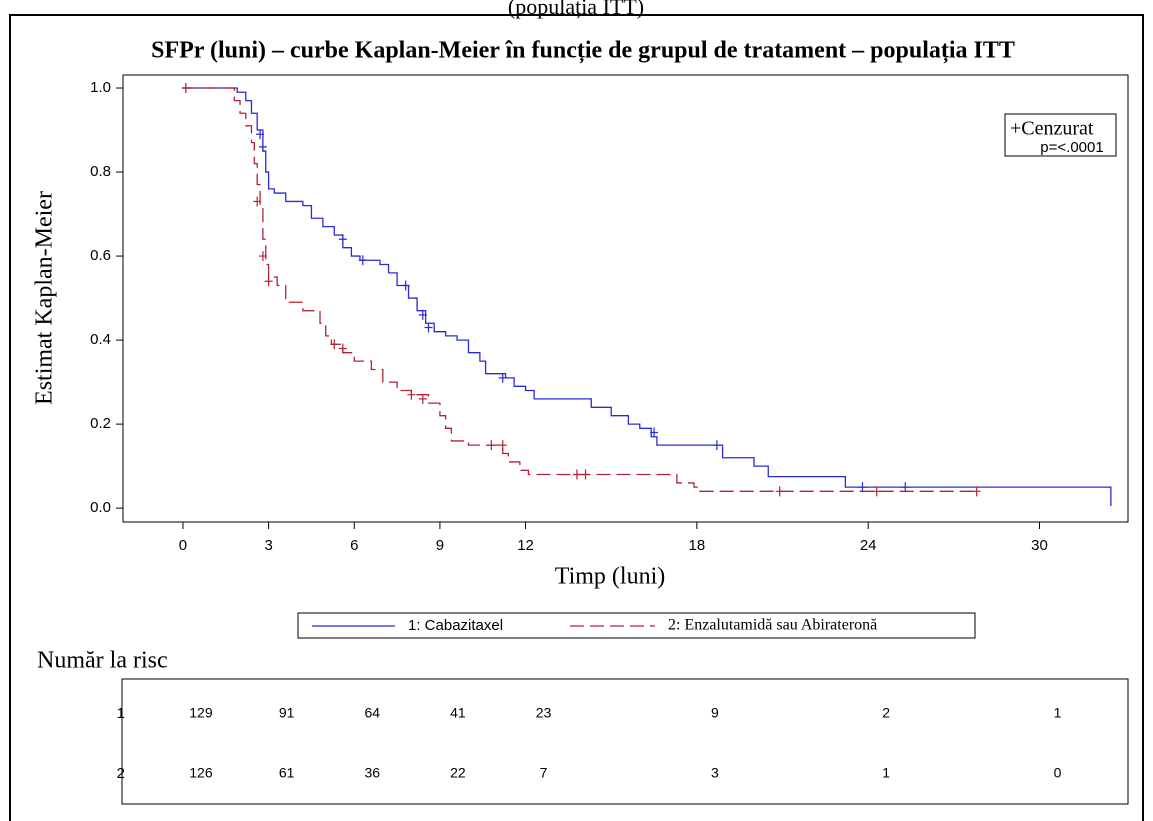 This screenshot has width=1153, height=821. Describe the element at coordinates (458, 713) in the screenshot. I see `at-risk-count: 41` at that location.